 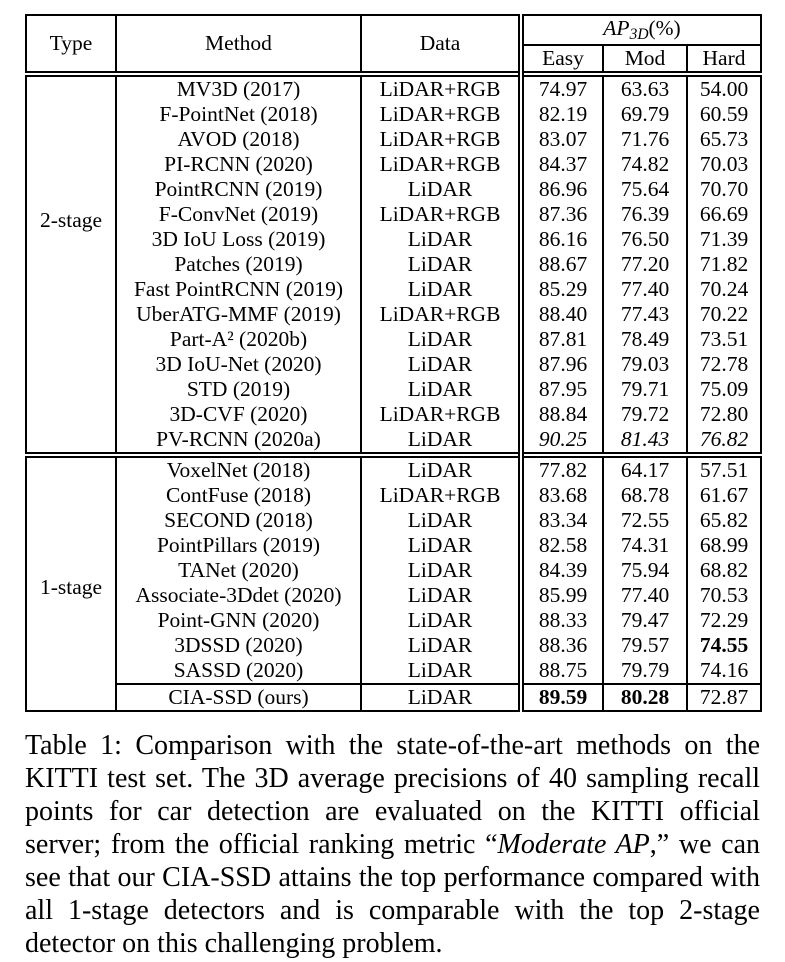 I want to click on ap-mod-cell: 77.43, so click(x=645, y=314).